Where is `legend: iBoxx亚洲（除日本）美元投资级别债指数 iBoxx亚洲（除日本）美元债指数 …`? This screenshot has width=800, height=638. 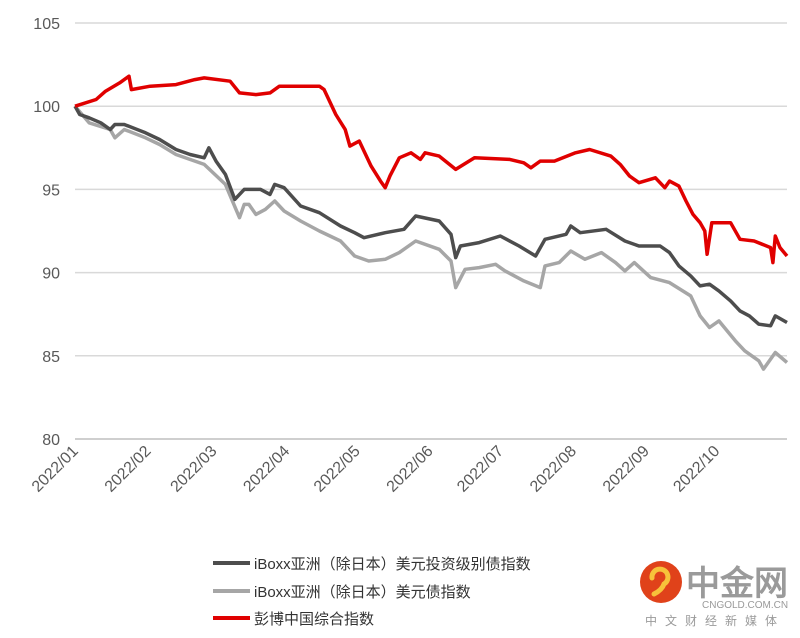 legend: iBoxx亚洲（除日本）美元投资级别债指数 iBoxx亚洲（除日本）美元债指数 … is located at coordinates (372, 592).